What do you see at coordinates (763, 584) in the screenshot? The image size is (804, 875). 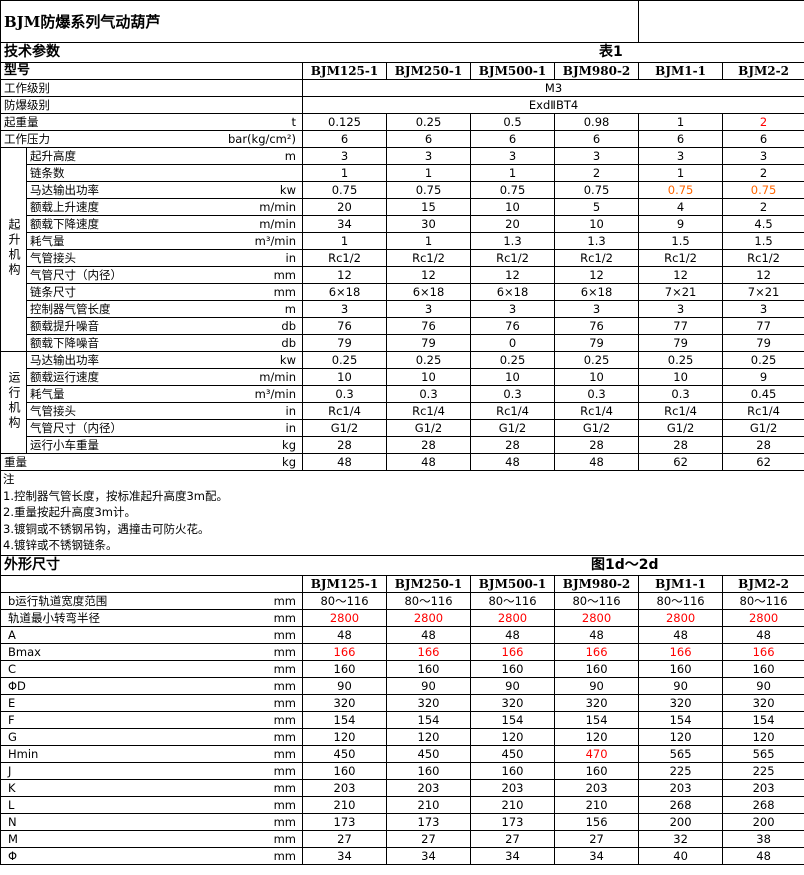 I see `model-header: BJM2-2` at bounding box center [763, 584].